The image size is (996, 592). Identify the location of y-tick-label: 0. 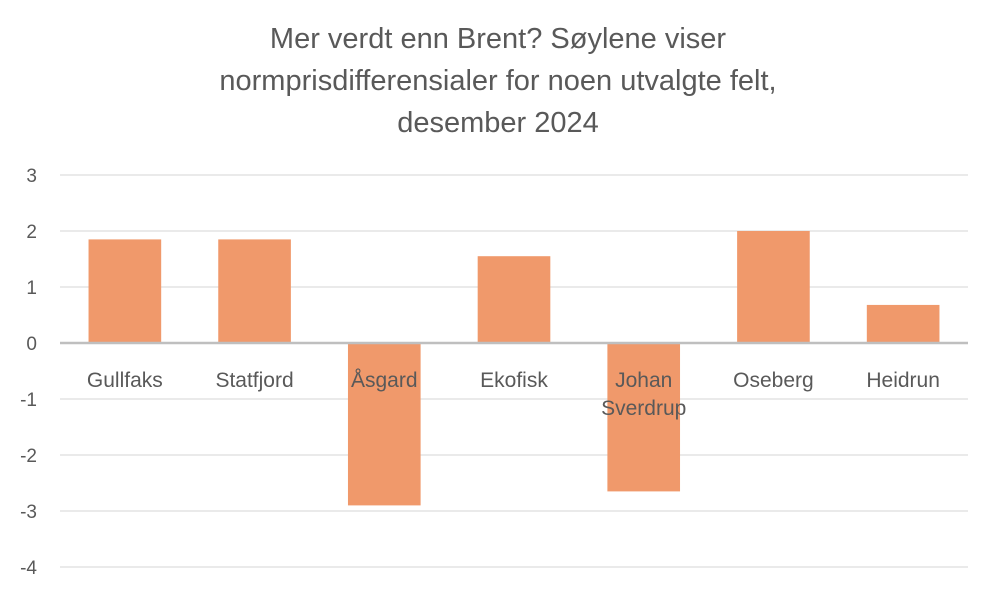
(31, 344).